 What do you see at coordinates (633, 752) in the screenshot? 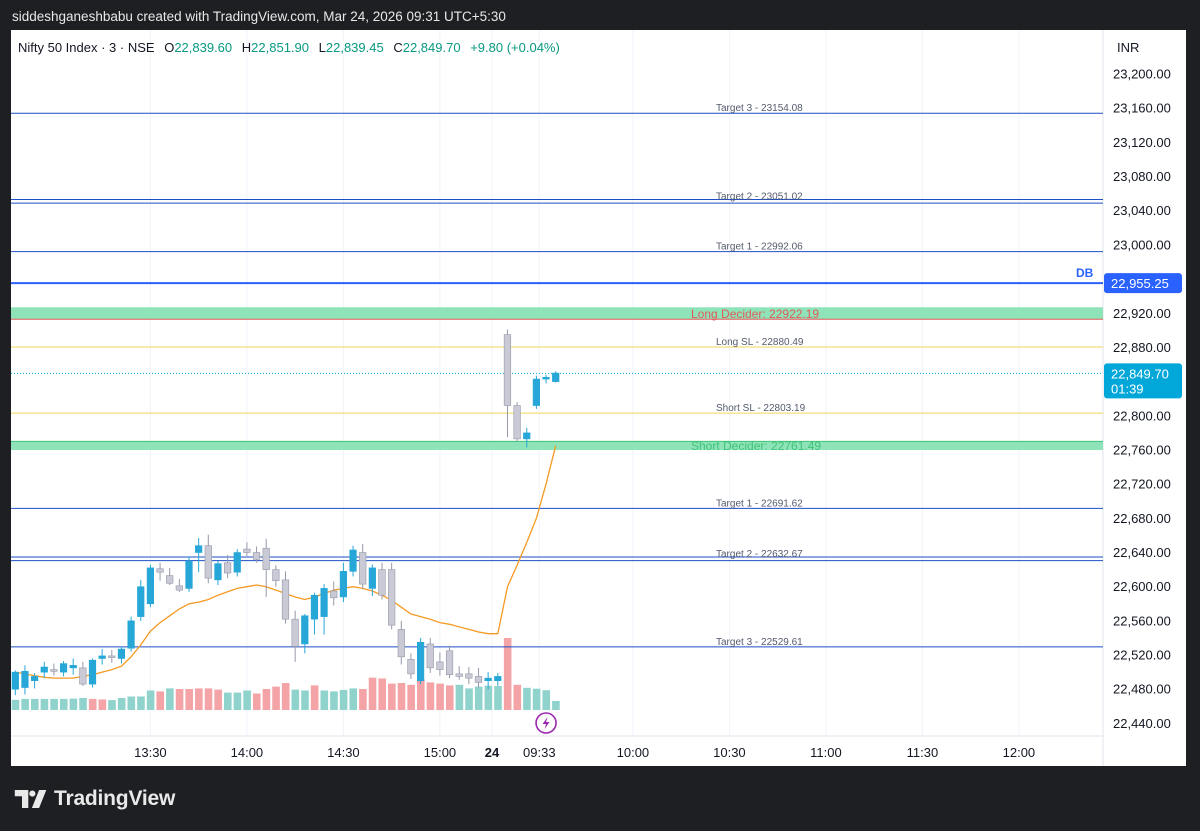
I see `time-tick-label: 10:00` at bounding box center [633, 752].